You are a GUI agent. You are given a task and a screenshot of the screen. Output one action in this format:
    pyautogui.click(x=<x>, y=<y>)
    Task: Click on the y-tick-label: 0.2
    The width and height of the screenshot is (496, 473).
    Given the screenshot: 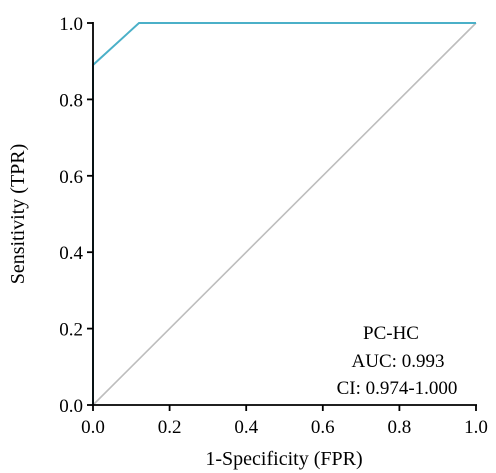 What is the action you would take?
    pyautogui.click(x=71, y=330)
    